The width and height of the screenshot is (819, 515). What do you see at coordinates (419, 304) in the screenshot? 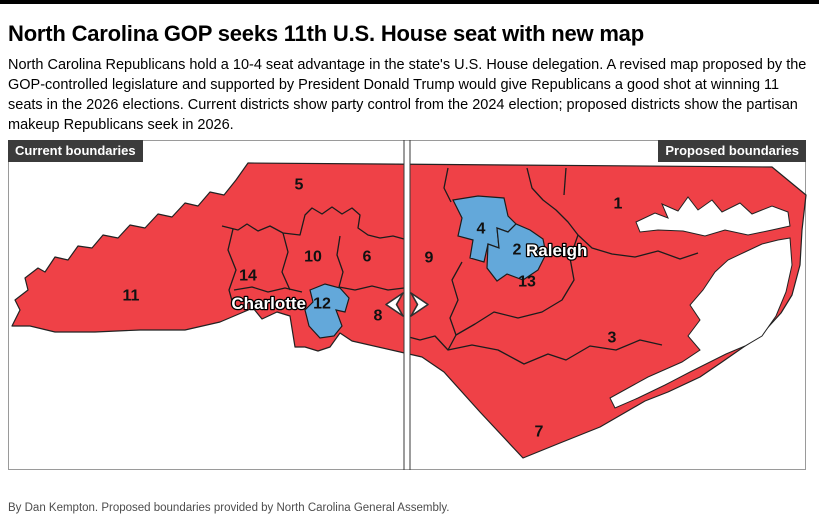
I see `slider-arrow-right-icon` at bounding box center [419, 304].